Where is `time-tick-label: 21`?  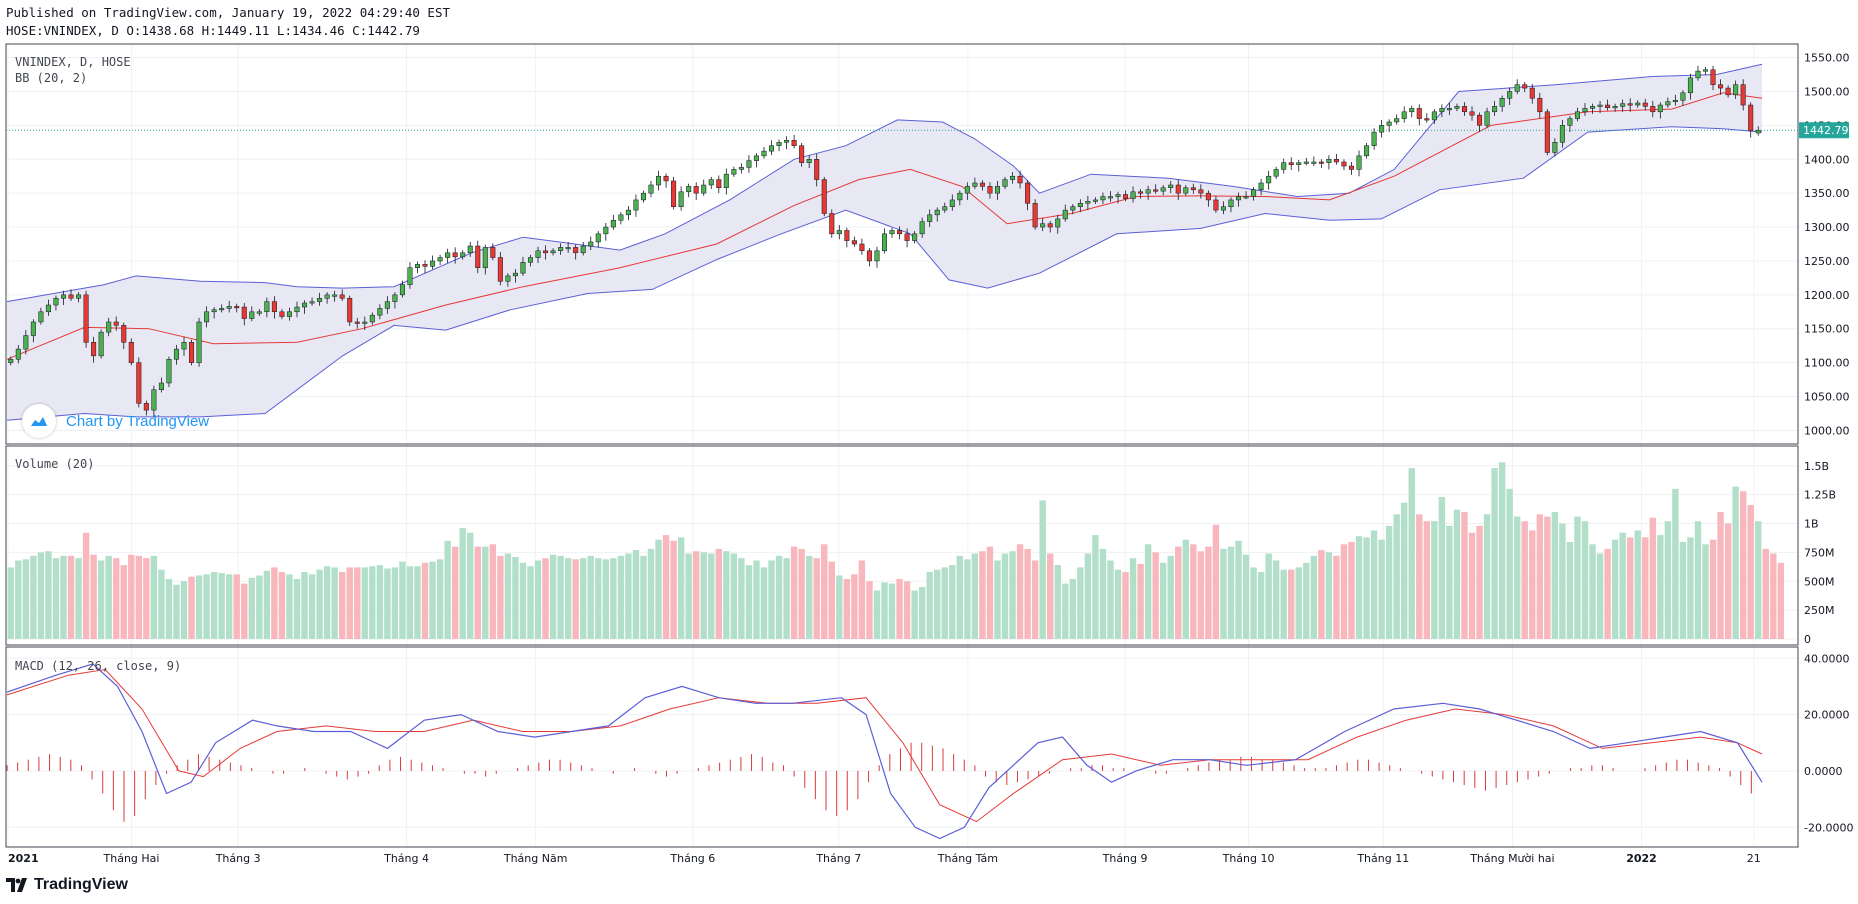 time-tick-label: 21 is located at coordinates (1754, 858).